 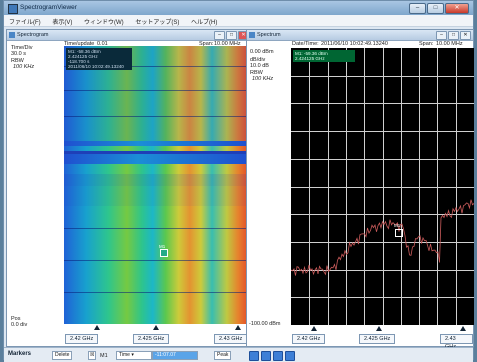 What do you see at coordinates (18, 54) in the screenshot?
I see `time-div-value: 30.0 s` at bounding box center [18, 54].